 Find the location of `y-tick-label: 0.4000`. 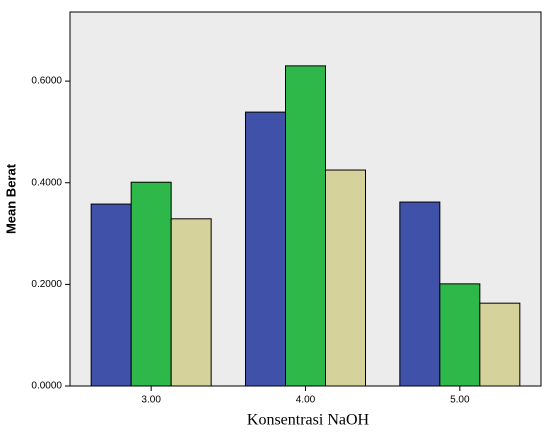

y-tick-label: 0.4000 is located at coordinates (46, 182).